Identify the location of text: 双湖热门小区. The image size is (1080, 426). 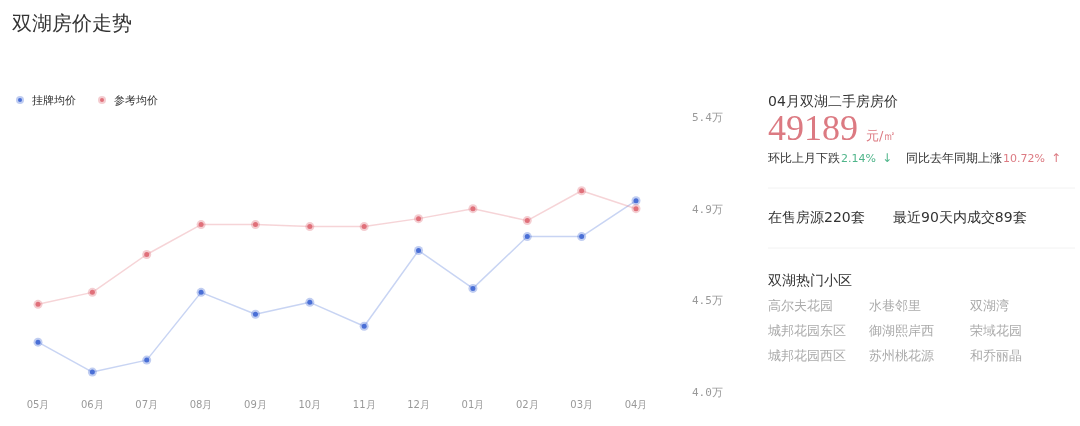
(810, 280).